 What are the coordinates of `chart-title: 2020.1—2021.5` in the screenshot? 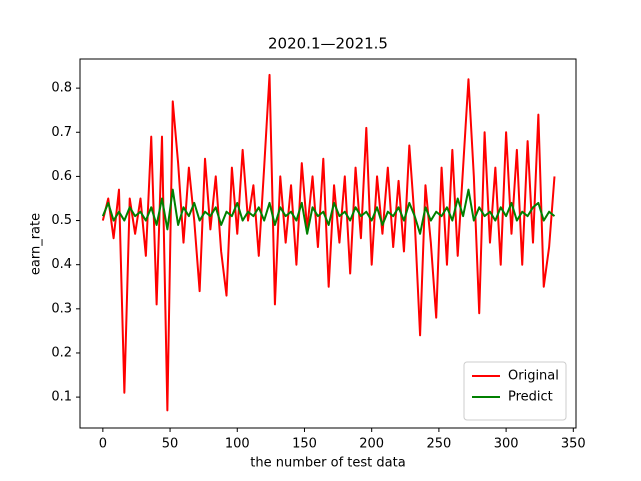 It's located at (328, 44).